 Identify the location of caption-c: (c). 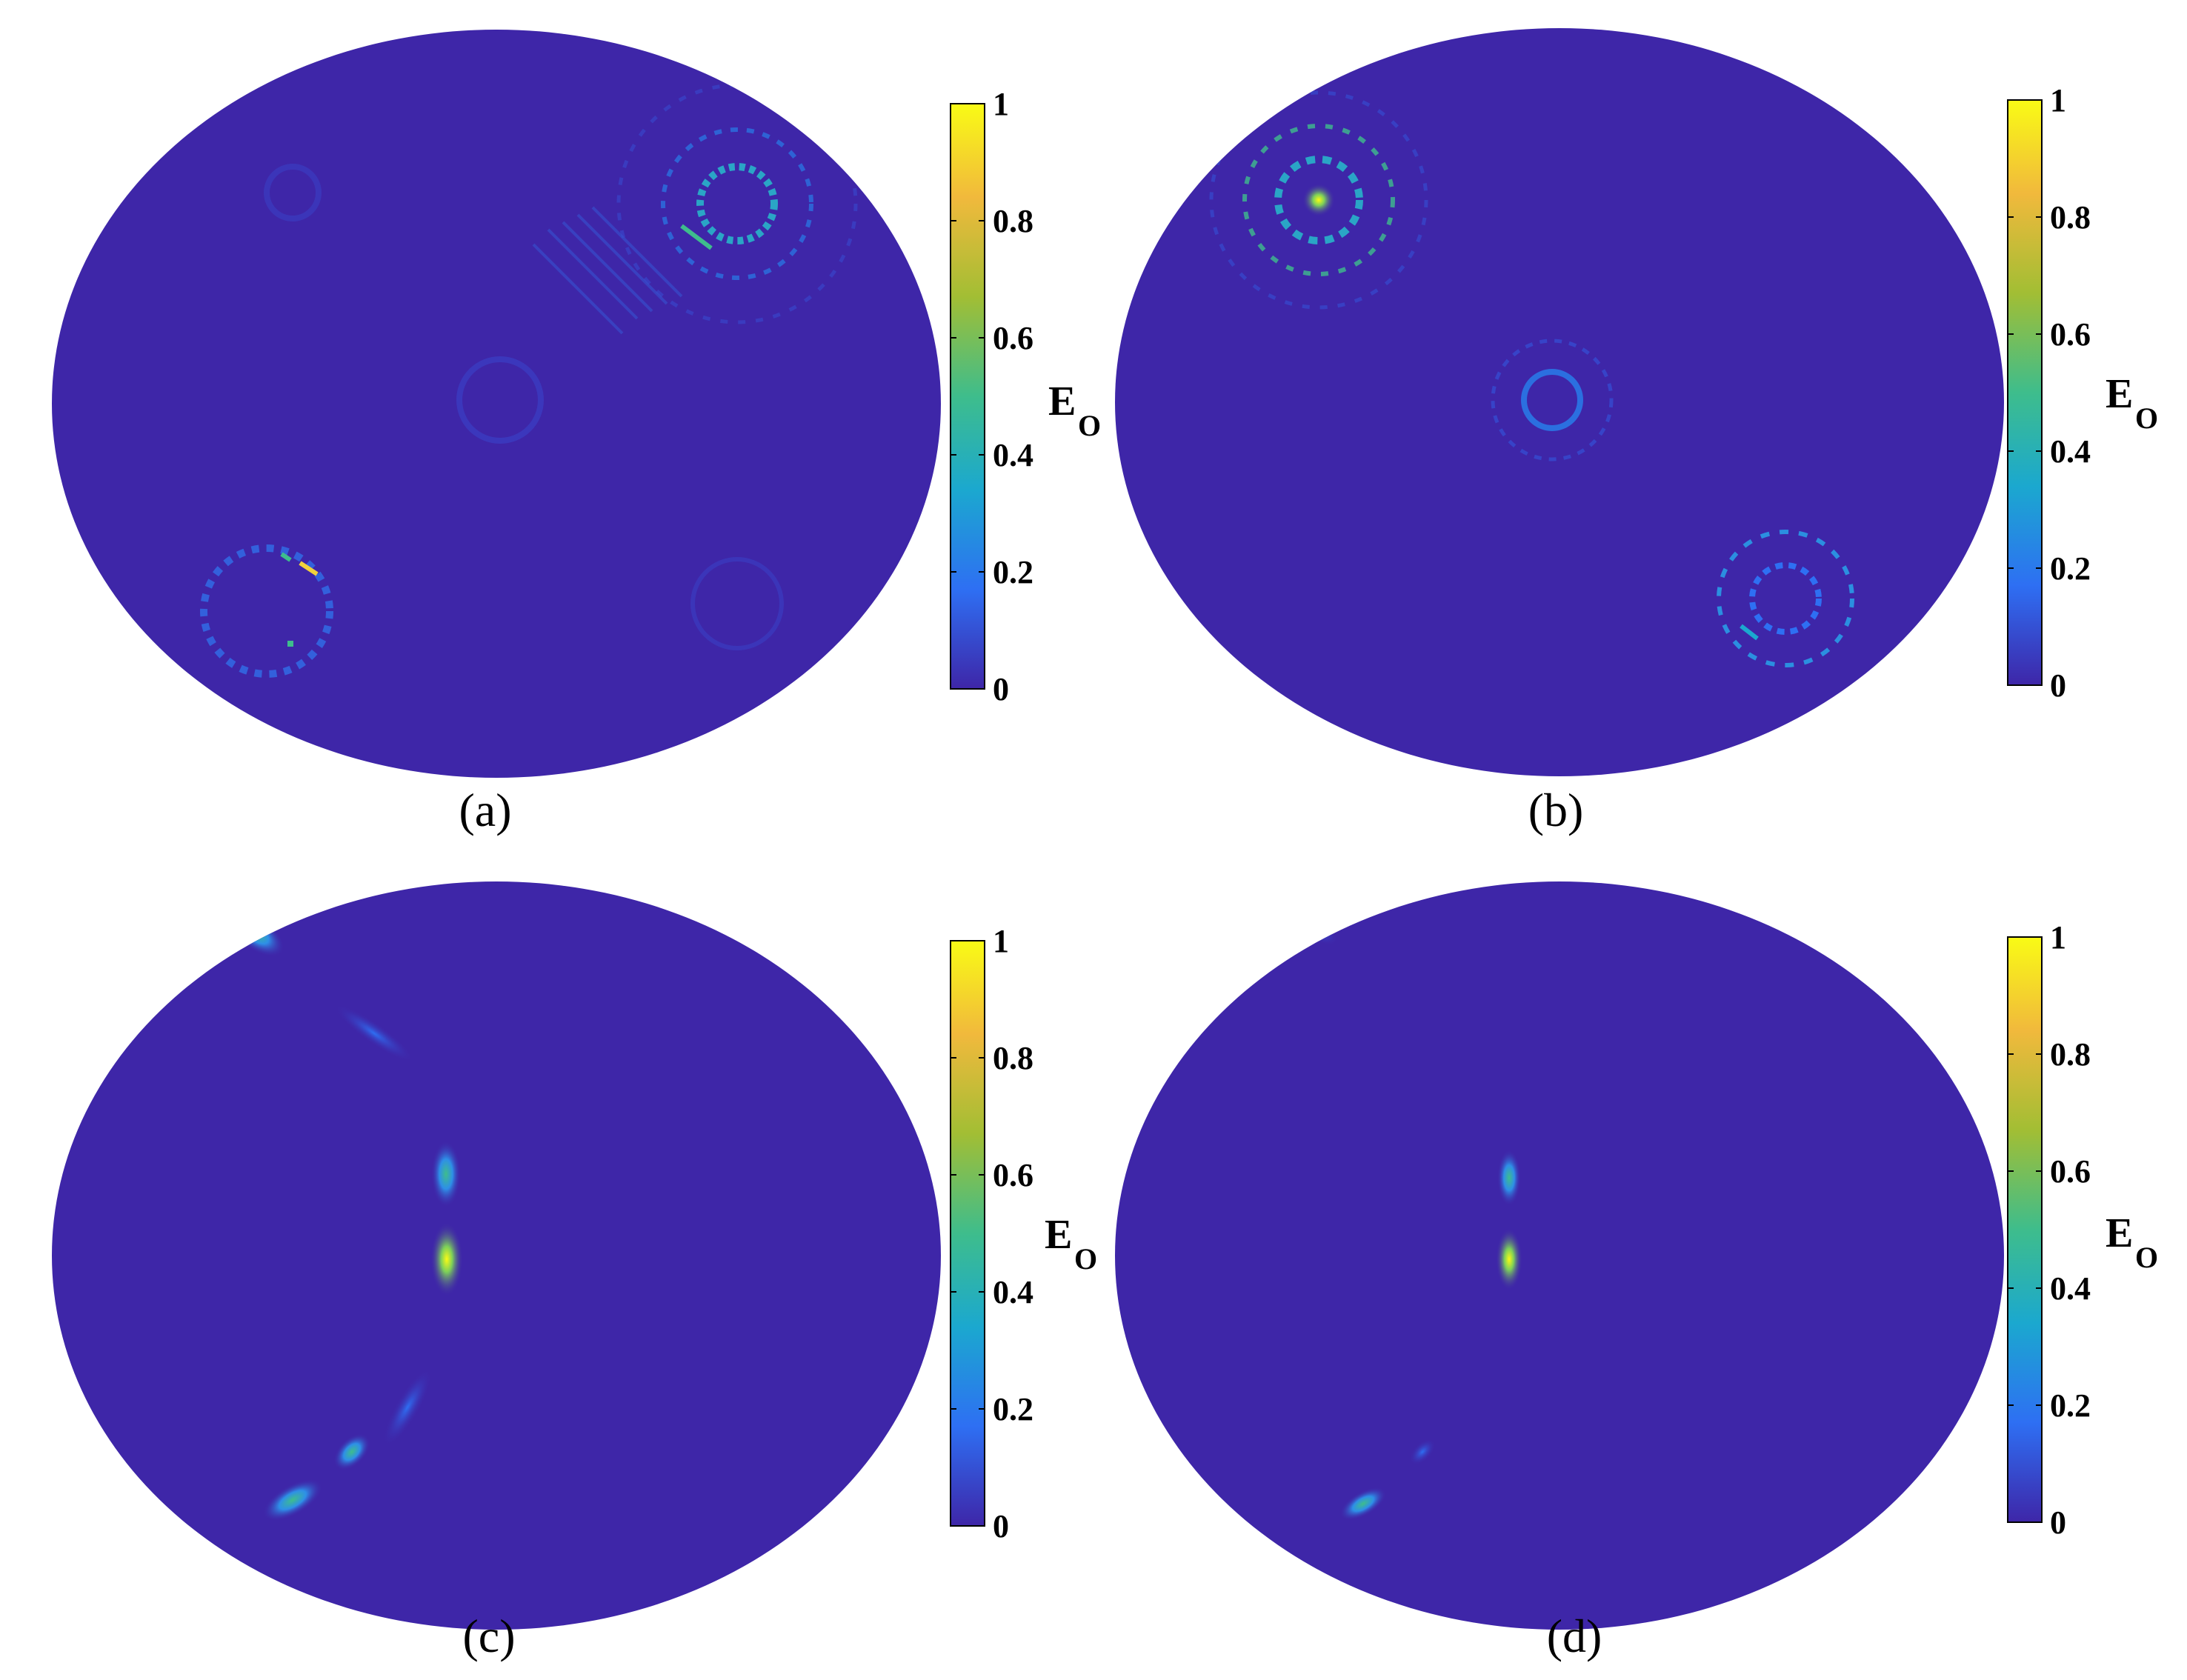
(488, 1636).